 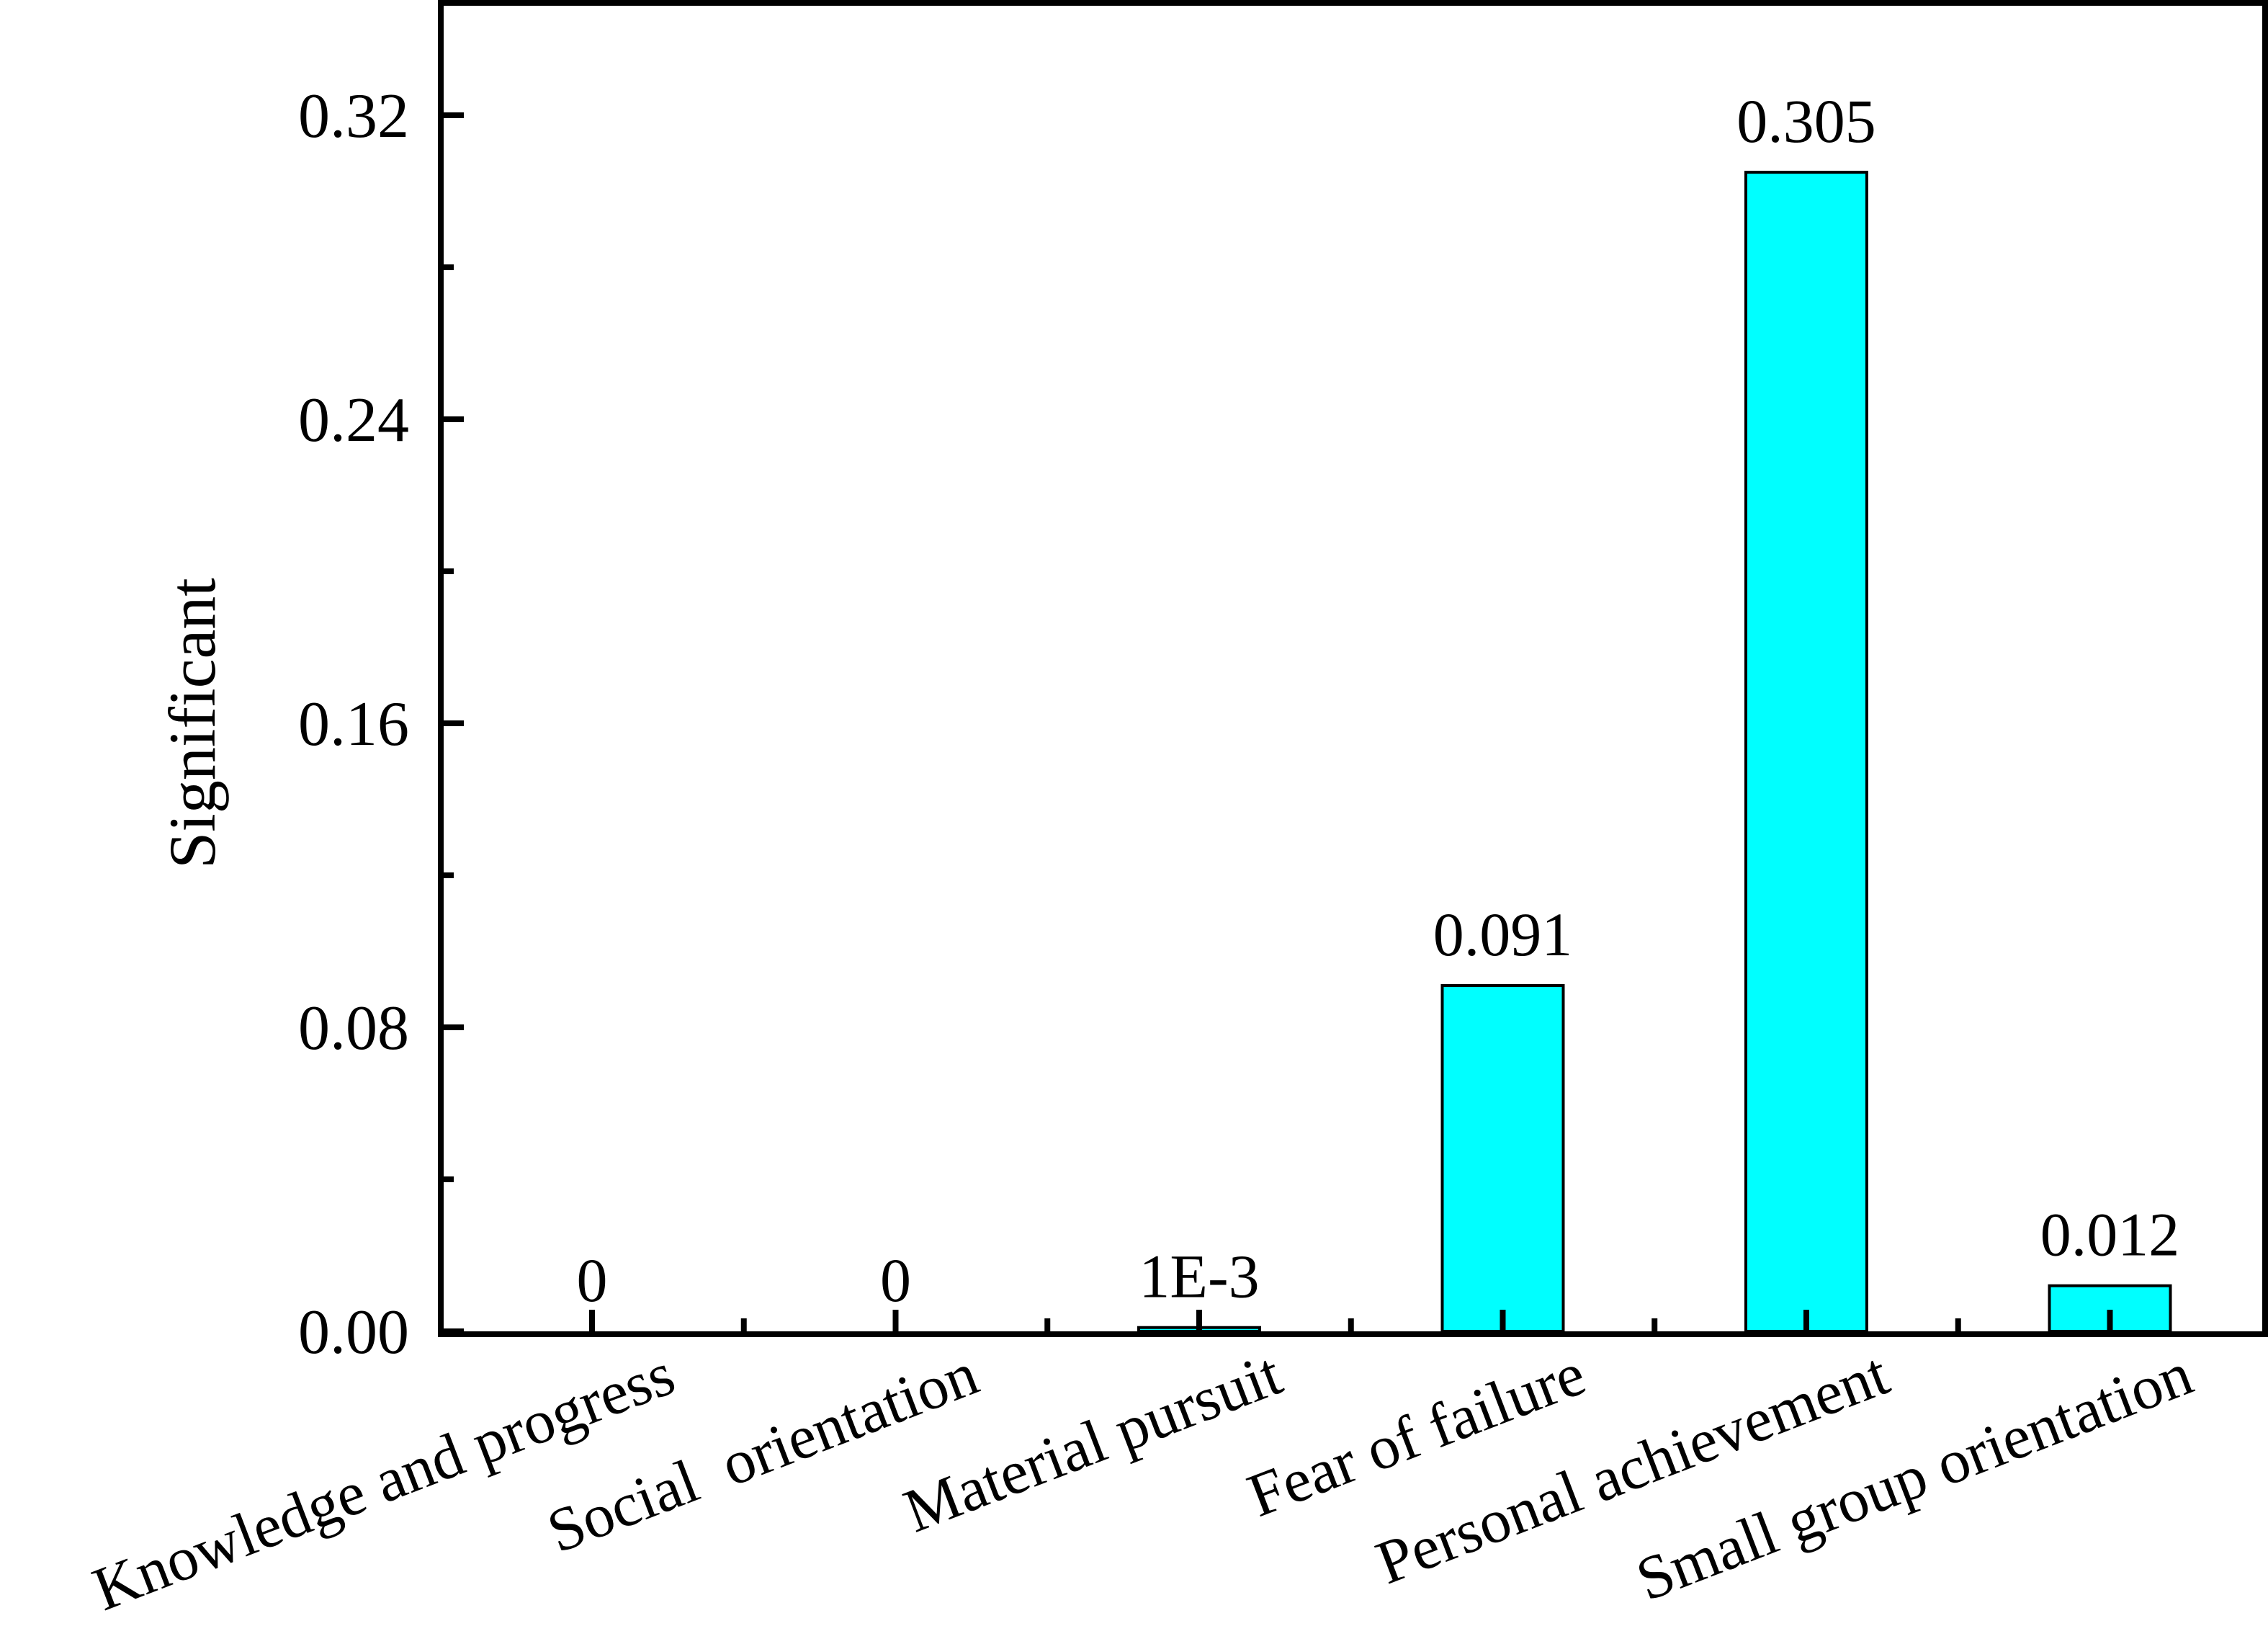 What do you see at coordinates (1351, 1320) in the screenshot?
I see `x-ticks` at bounding box center [1351, 1320].